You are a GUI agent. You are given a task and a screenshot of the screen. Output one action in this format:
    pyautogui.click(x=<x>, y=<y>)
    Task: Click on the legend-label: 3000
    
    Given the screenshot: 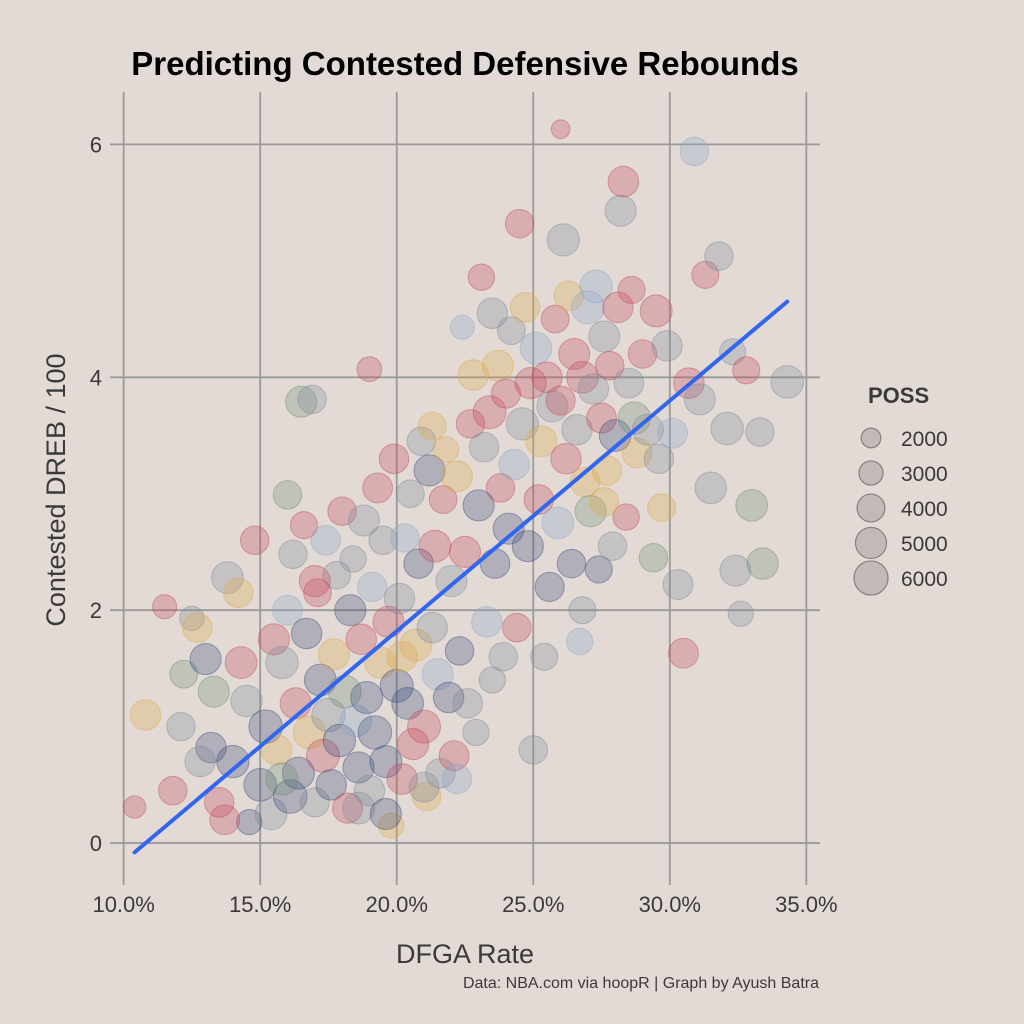 What is the action you would take?
    pyautogui.click(x=924, y=474)
    